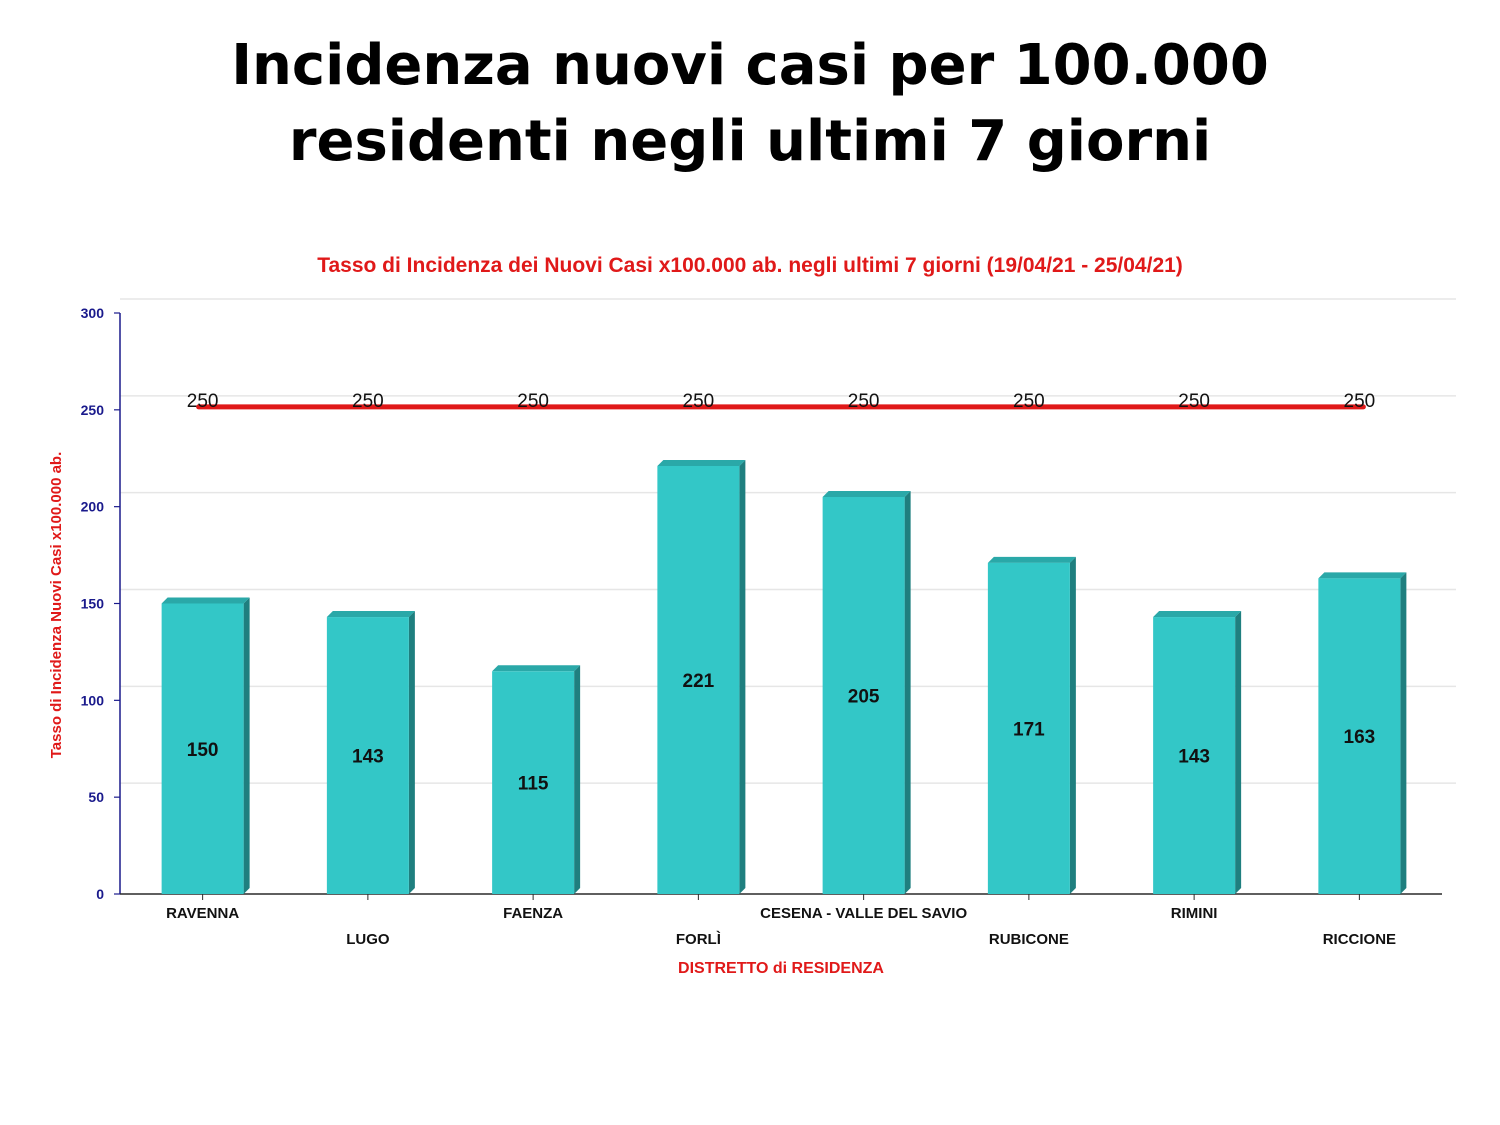 This screenshot has width=1500, height=1125. Describe the element at coordinates (1029, 939) in the screenshot. I see `category-label: RUBICONE` at that location.